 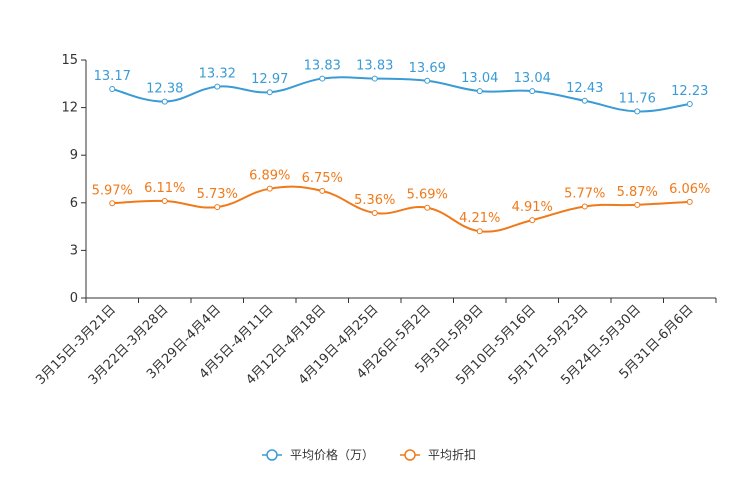 What do you see at coordinates (637, 98) in the screenshot?
I see `data-label: 11.76` at bounding box center [637, 98].